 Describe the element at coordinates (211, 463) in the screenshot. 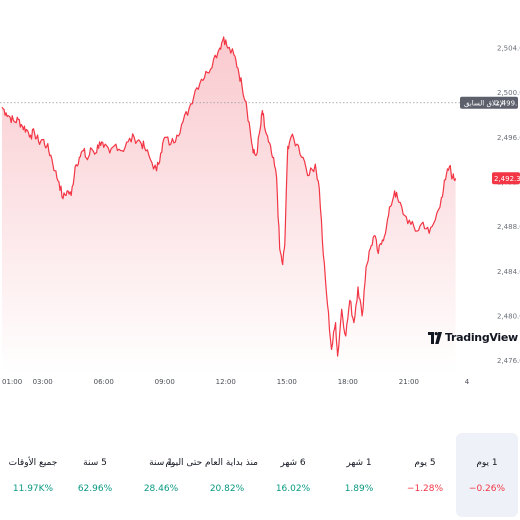

I see `period-label: منذ بداية العام حتى اليوم` at that location.